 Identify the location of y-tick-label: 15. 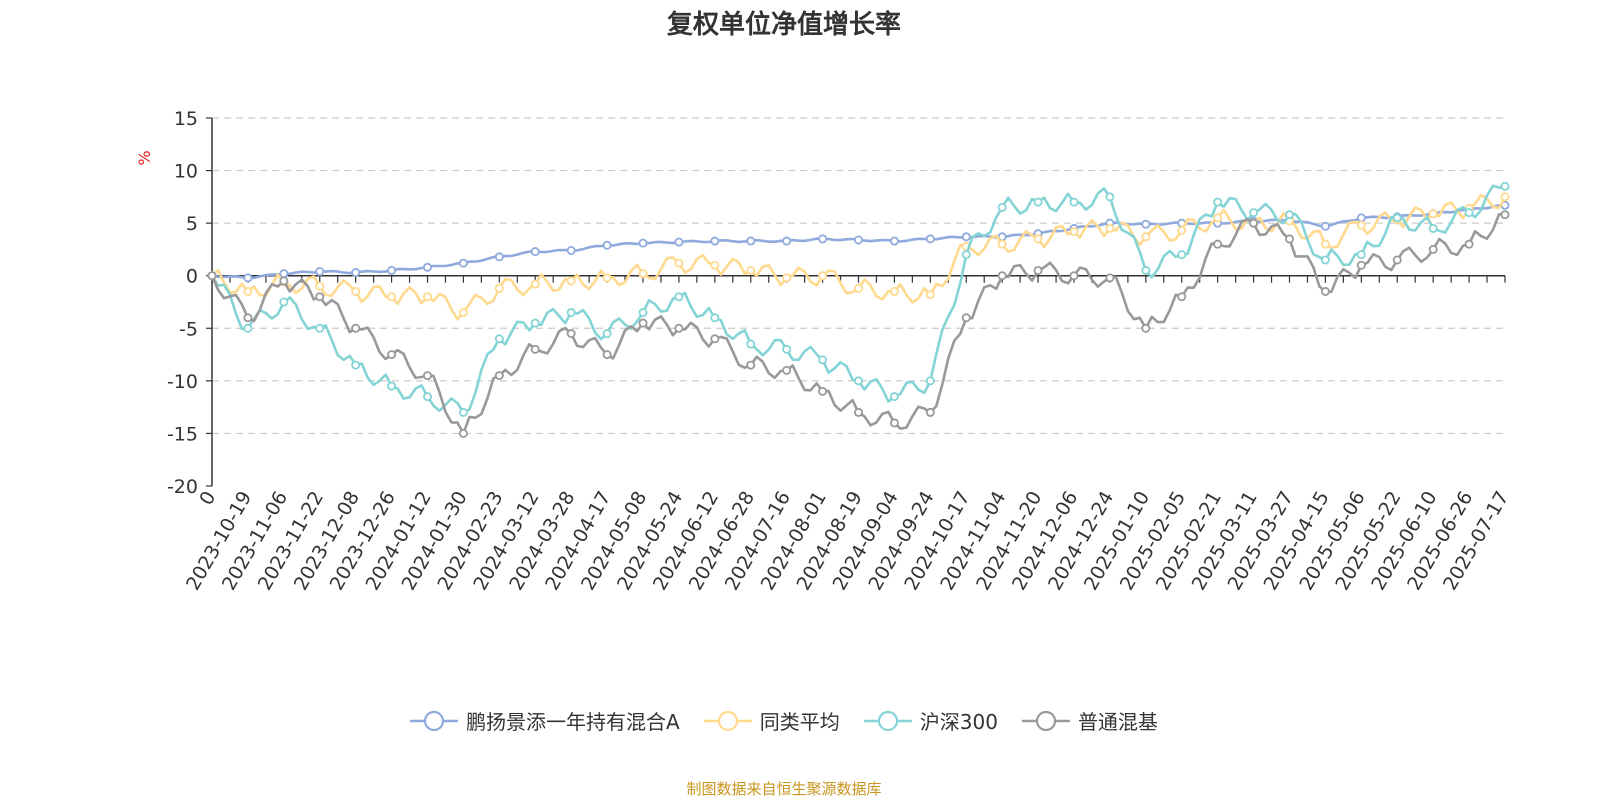
(186, 119).